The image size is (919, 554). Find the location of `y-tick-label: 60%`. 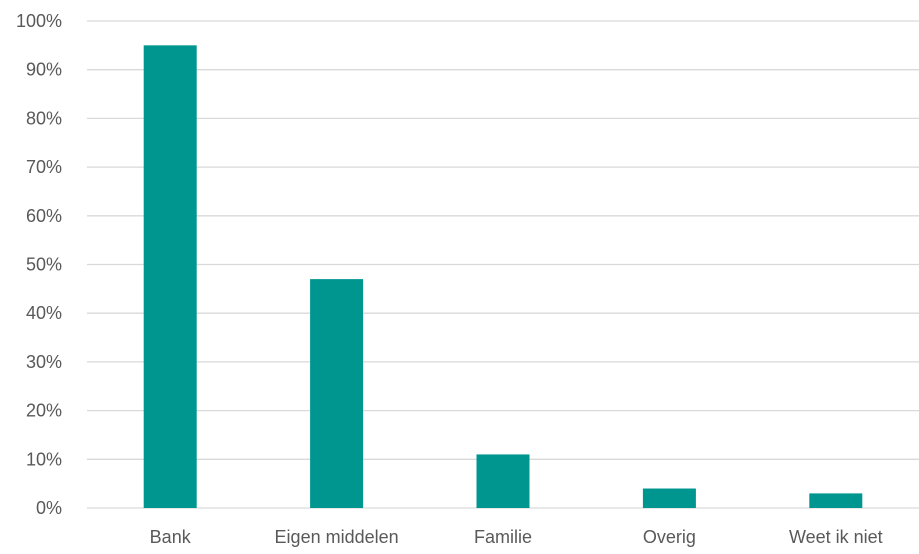

y-tick-label: 60% is located at coordinates (44, 216).